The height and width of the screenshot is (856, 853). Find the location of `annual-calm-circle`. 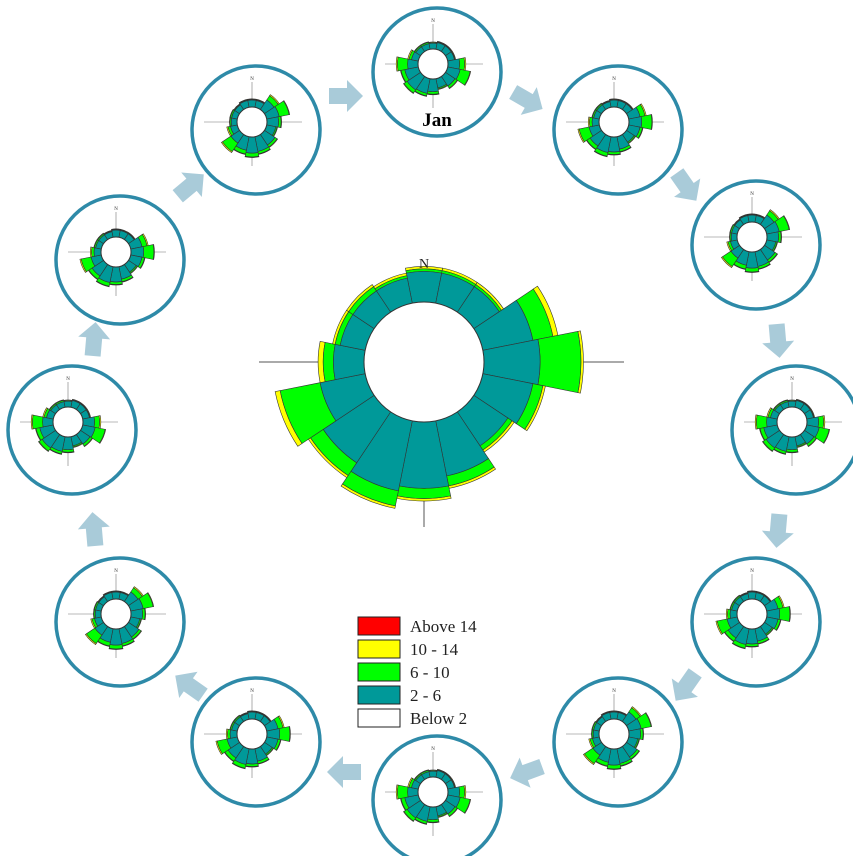

annual-calm-circle is located at coordinates (424, 362).